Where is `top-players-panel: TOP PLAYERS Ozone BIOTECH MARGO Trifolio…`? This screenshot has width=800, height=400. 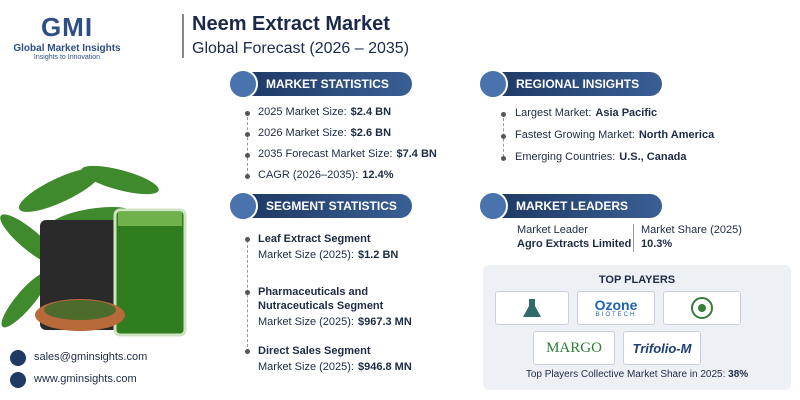 top-players-panel: TOP PLAYERS Ozone BIOTECH MARGO Trifolio… is located at coordinates (637, 327).